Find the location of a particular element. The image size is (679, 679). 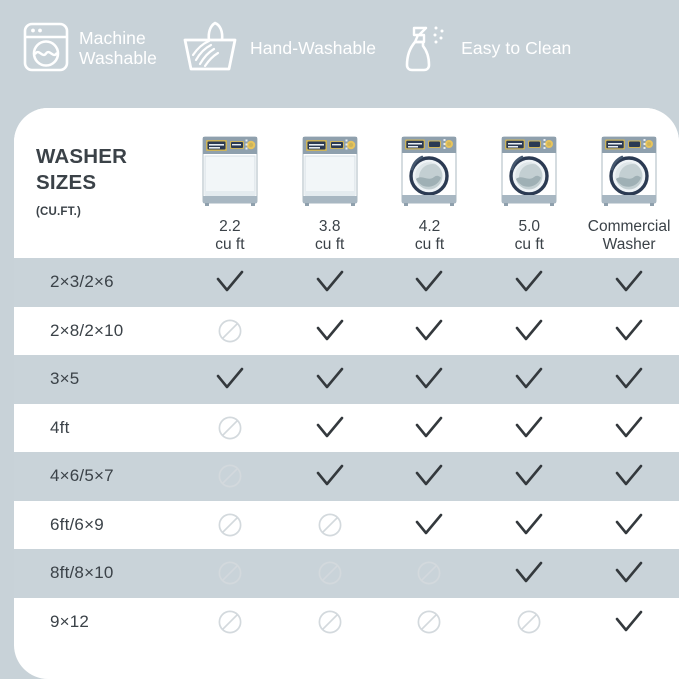

feature-badge-machine-washable: Machine Washable is located at coordinates (89, 49).